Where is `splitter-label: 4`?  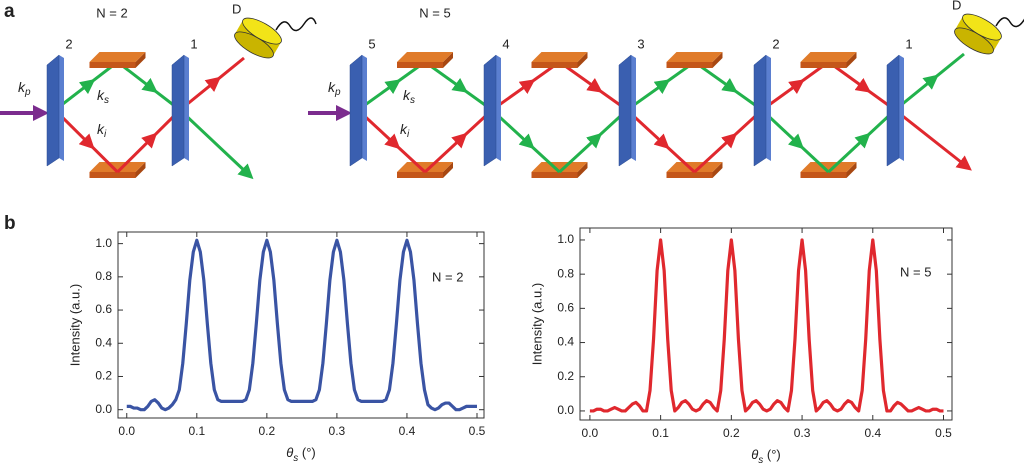 splitter-label: 4 is located at coordinates (505, 43).